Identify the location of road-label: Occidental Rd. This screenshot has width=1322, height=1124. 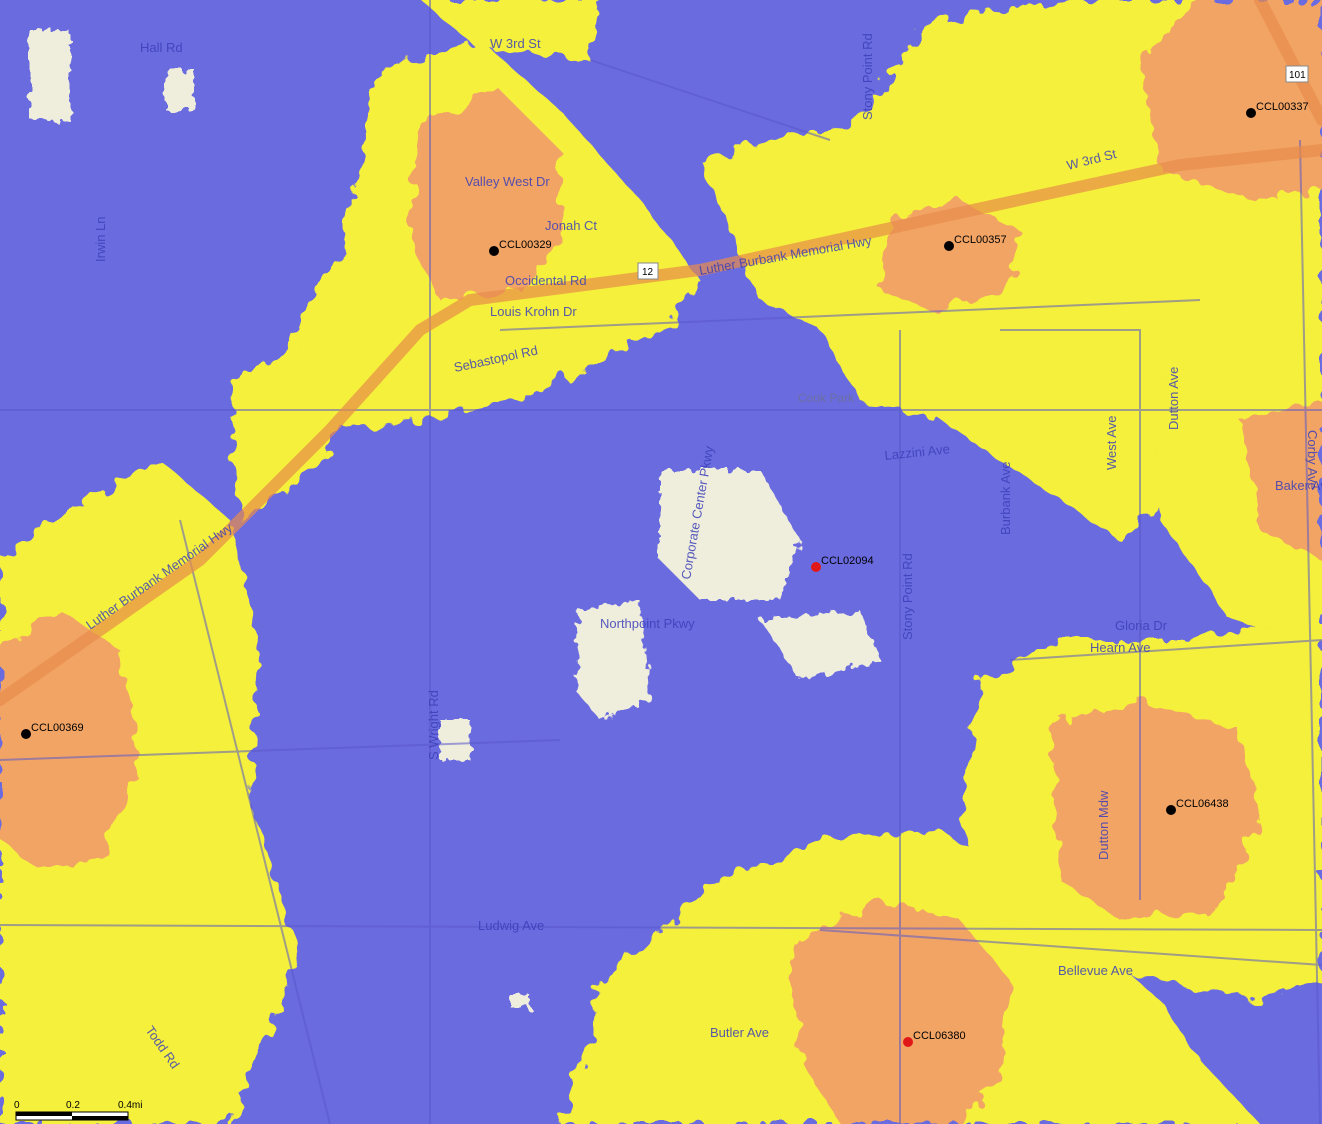
(546, 280).